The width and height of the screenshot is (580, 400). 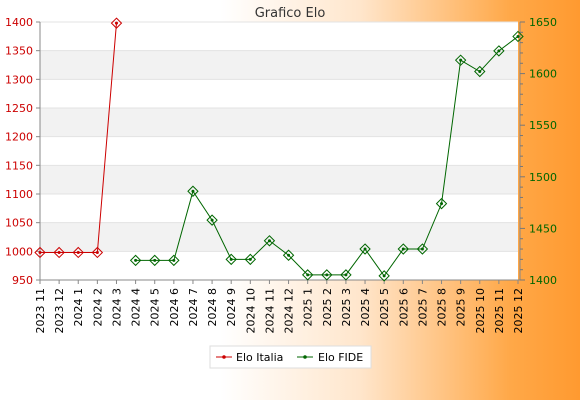 I want to click on x-axis-tick-label: 2024 5, so click(x=155, y=307).